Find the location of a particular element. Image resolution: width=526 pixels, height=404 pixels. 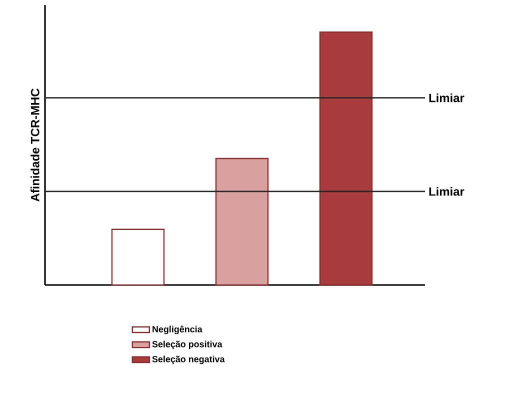

y-axis-title: Afinidade TCR-MHC is located at coordinates (35, 145).